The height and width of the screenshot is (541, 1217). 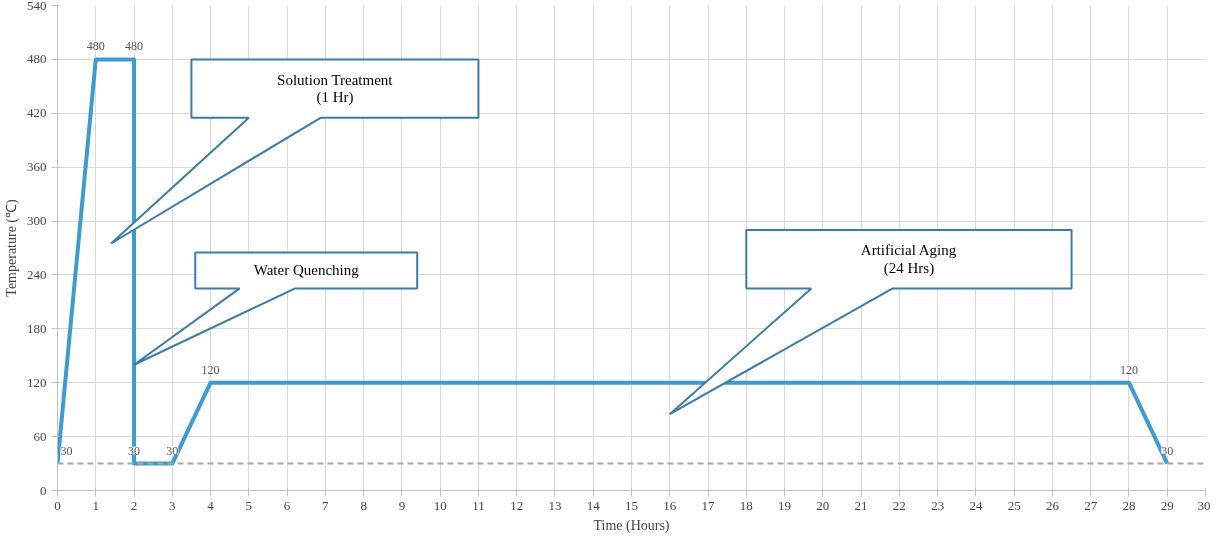 I want to click on x-tick-label: 5, so click(x=249, y=505).